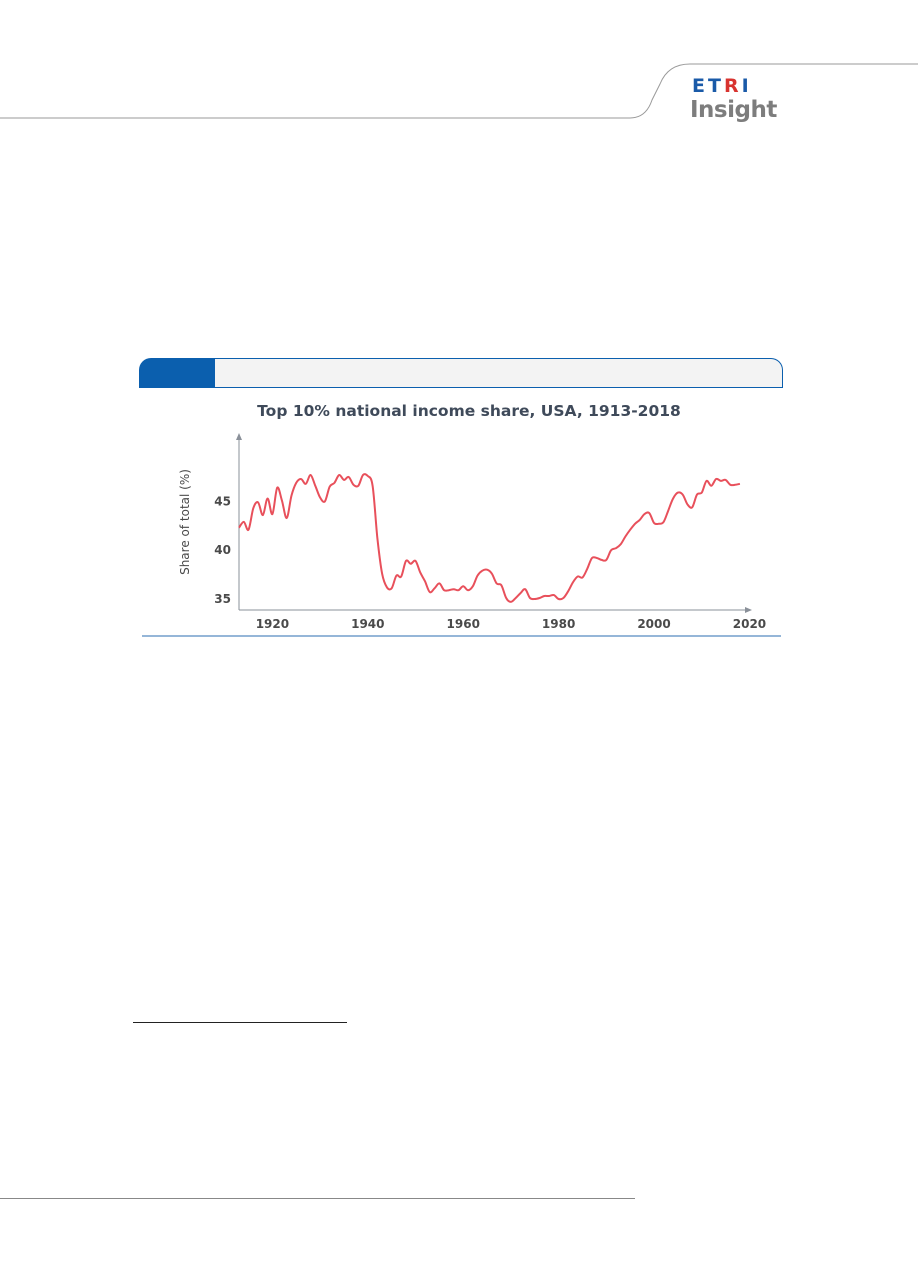 This screenshot has height=1287, width=918. I want to click on figure-caption-body, so click(499, 373).